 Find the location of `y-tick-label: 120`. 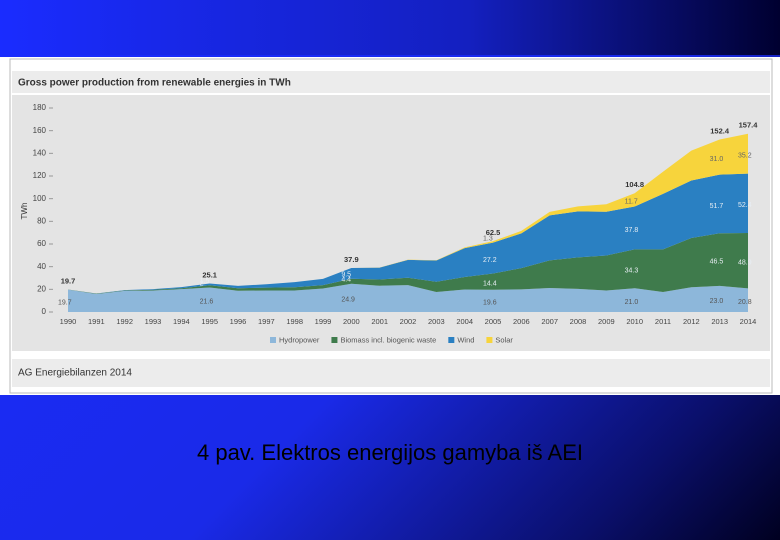

y-tick-label: 120 is located at coordinates (40, 175).